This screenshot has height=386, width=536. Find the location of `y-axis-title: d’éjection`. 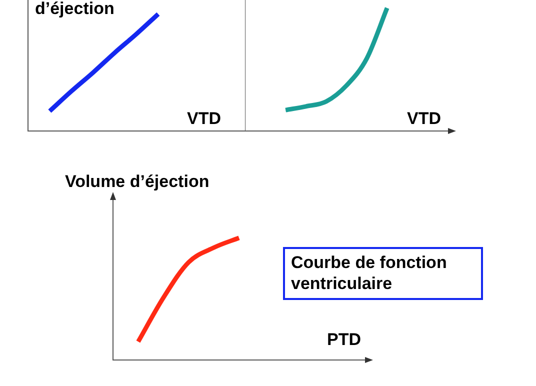

y-axis-title: d’éjection is located at coordinates (74, 9).